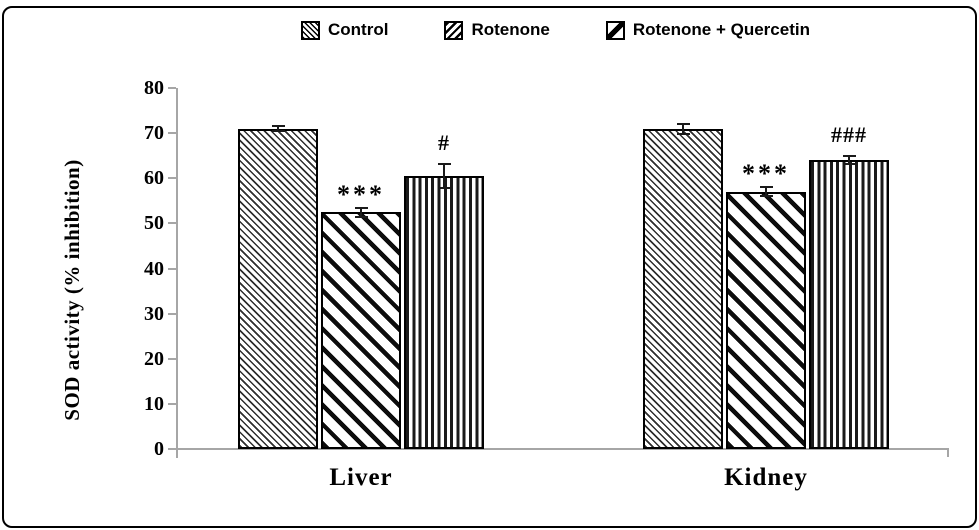  Describe the element at coordinates (766, 477) in the screenshot. I see `category-label-kidney: Kidney` at that location.